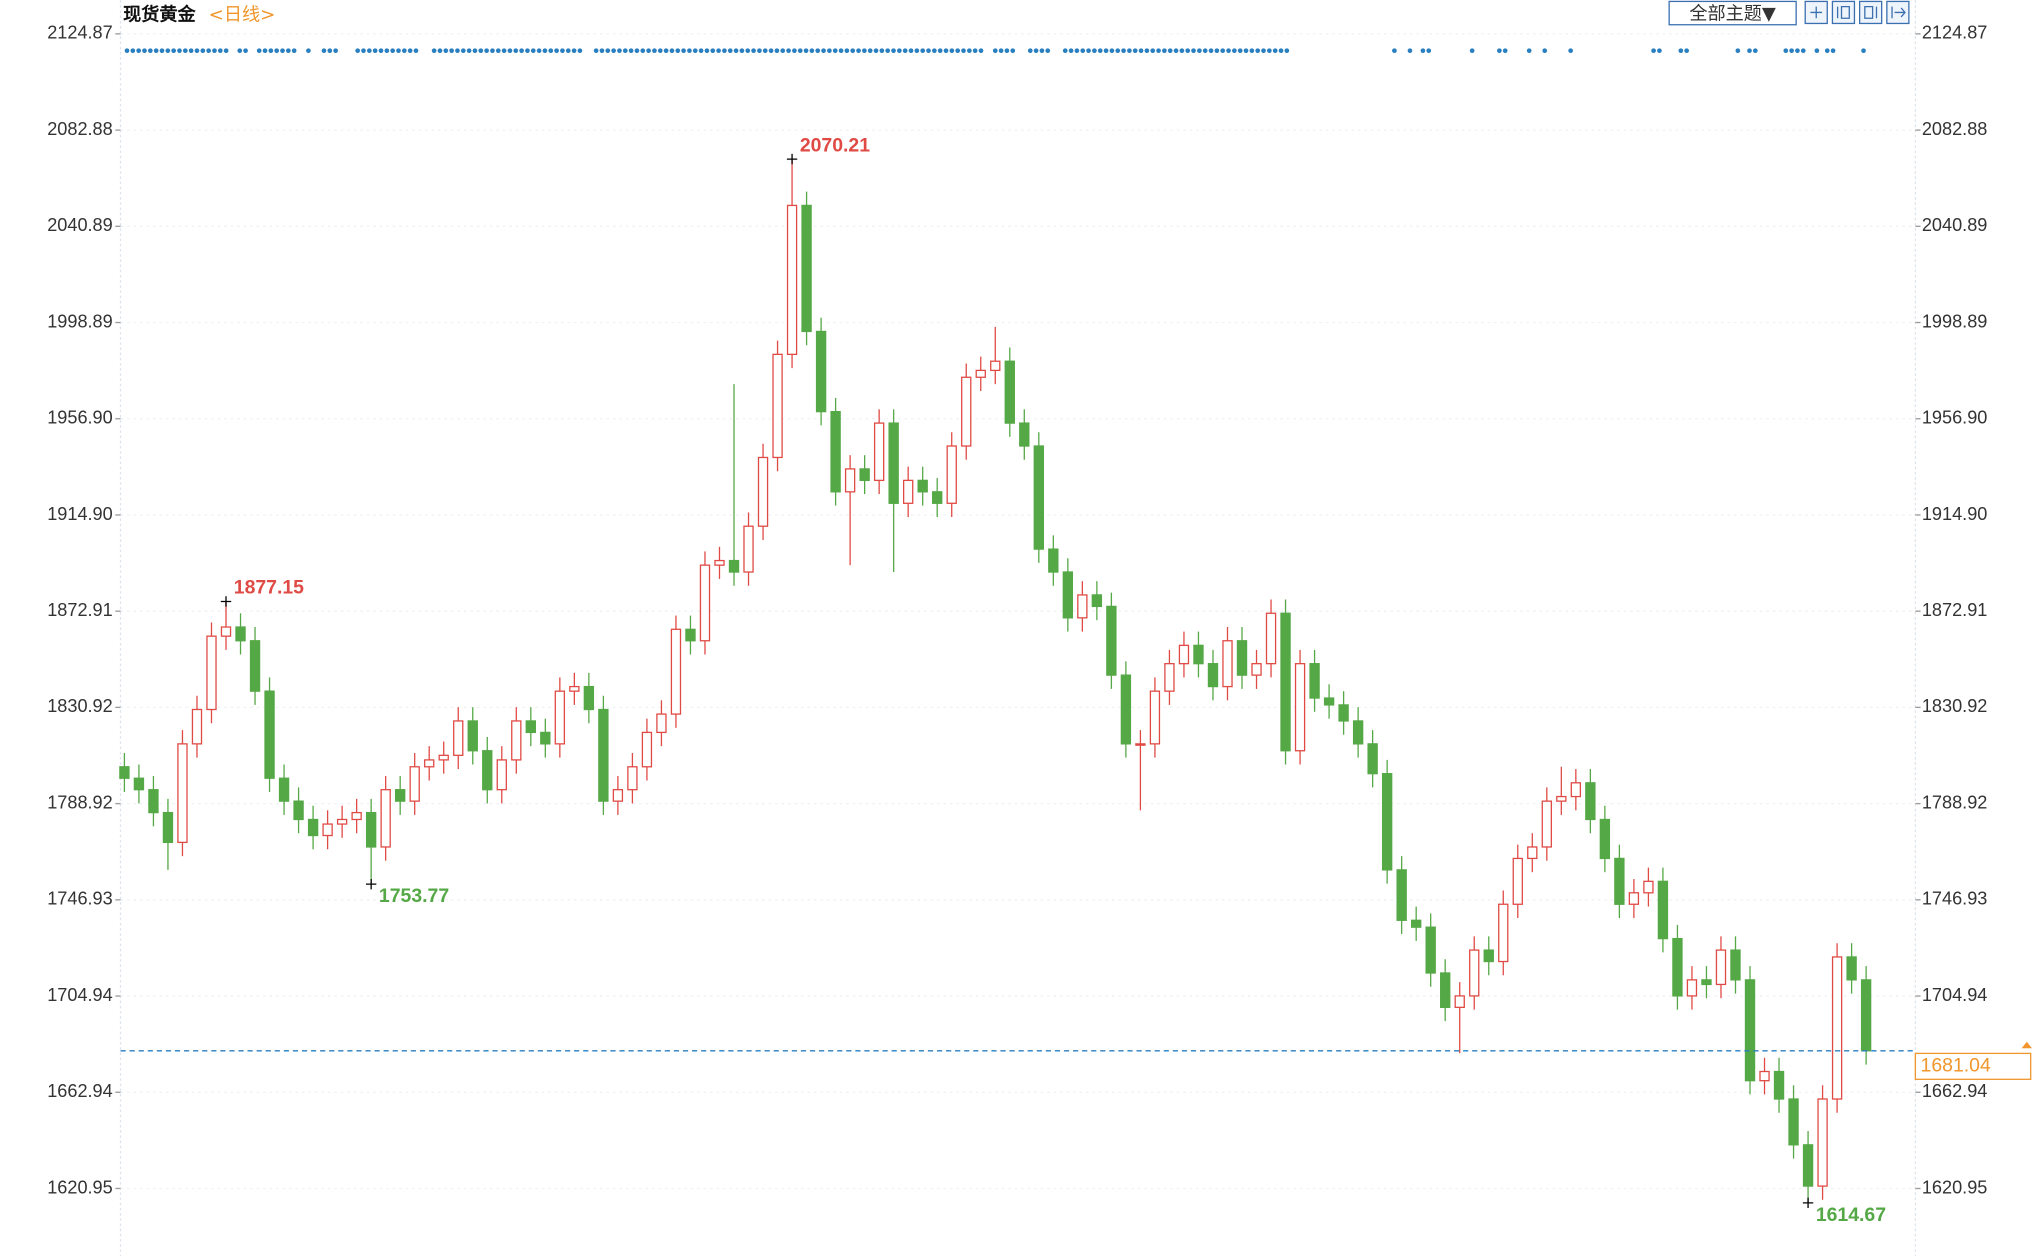 This screenshot has width=2032, height=1256. I want to click on step-icon, so click(1870, 12).